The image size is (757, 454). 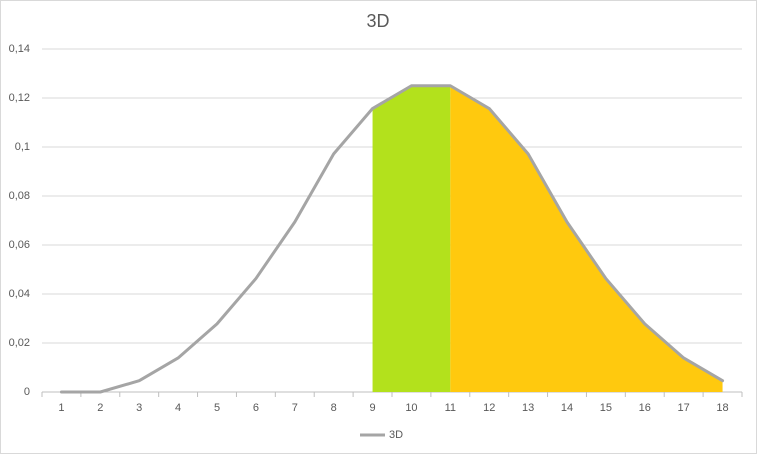 I want to click on x-tick-label: 2, so click(x=100, y=408).